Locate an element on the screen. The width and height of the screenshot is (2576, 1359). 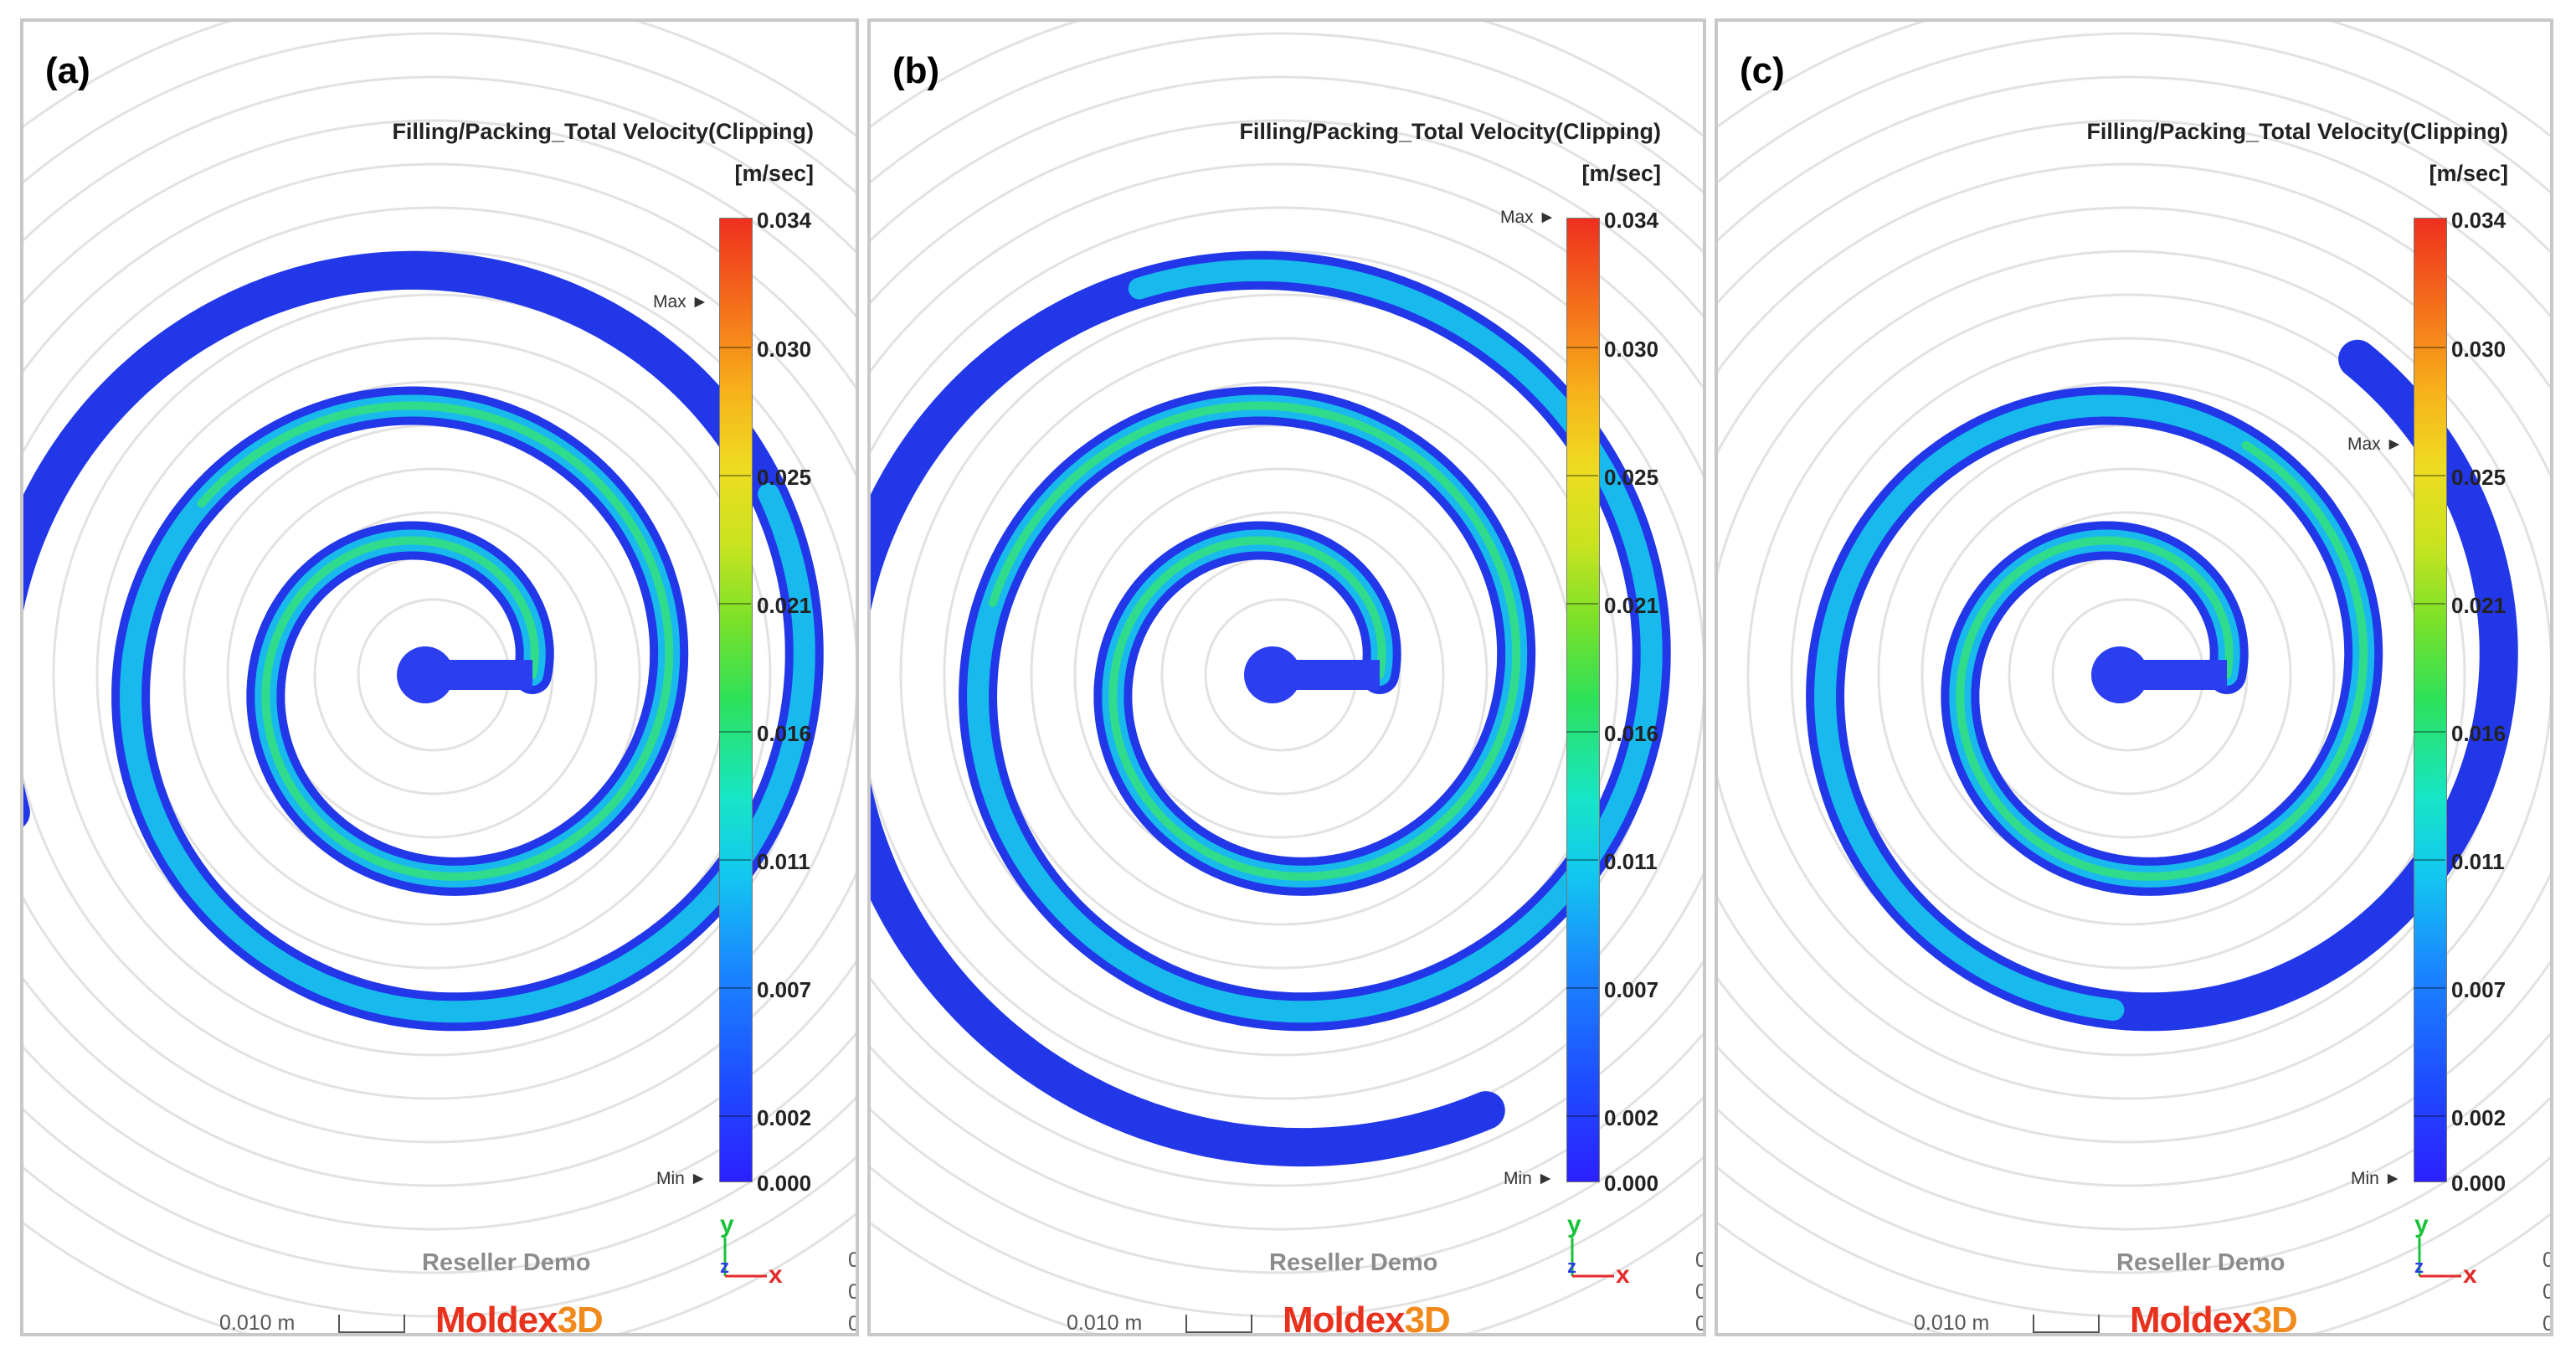
max-marker-label: Max is located at coordinates (669, 302).